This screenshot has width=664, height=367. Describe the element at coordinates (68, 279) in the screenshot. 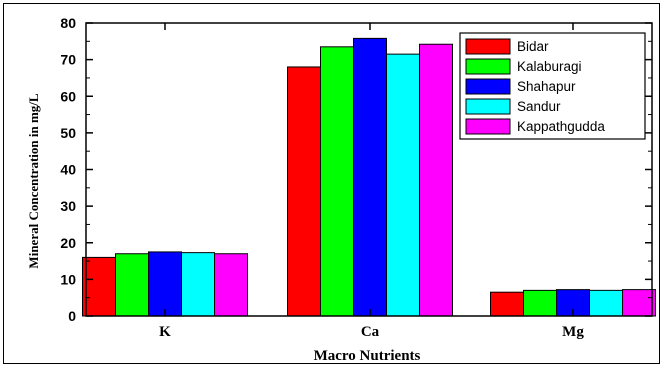

I see `y-tick-label: 10` at that location.